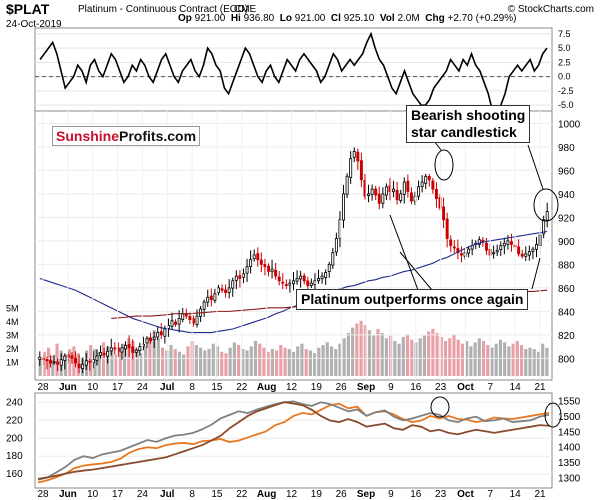 The width and height of the screenshot is (600, 500). What do you see at coordinates (293, 440) in the screenshot?
I see `platinum-comparison-line` at bounding box center [293, 440].